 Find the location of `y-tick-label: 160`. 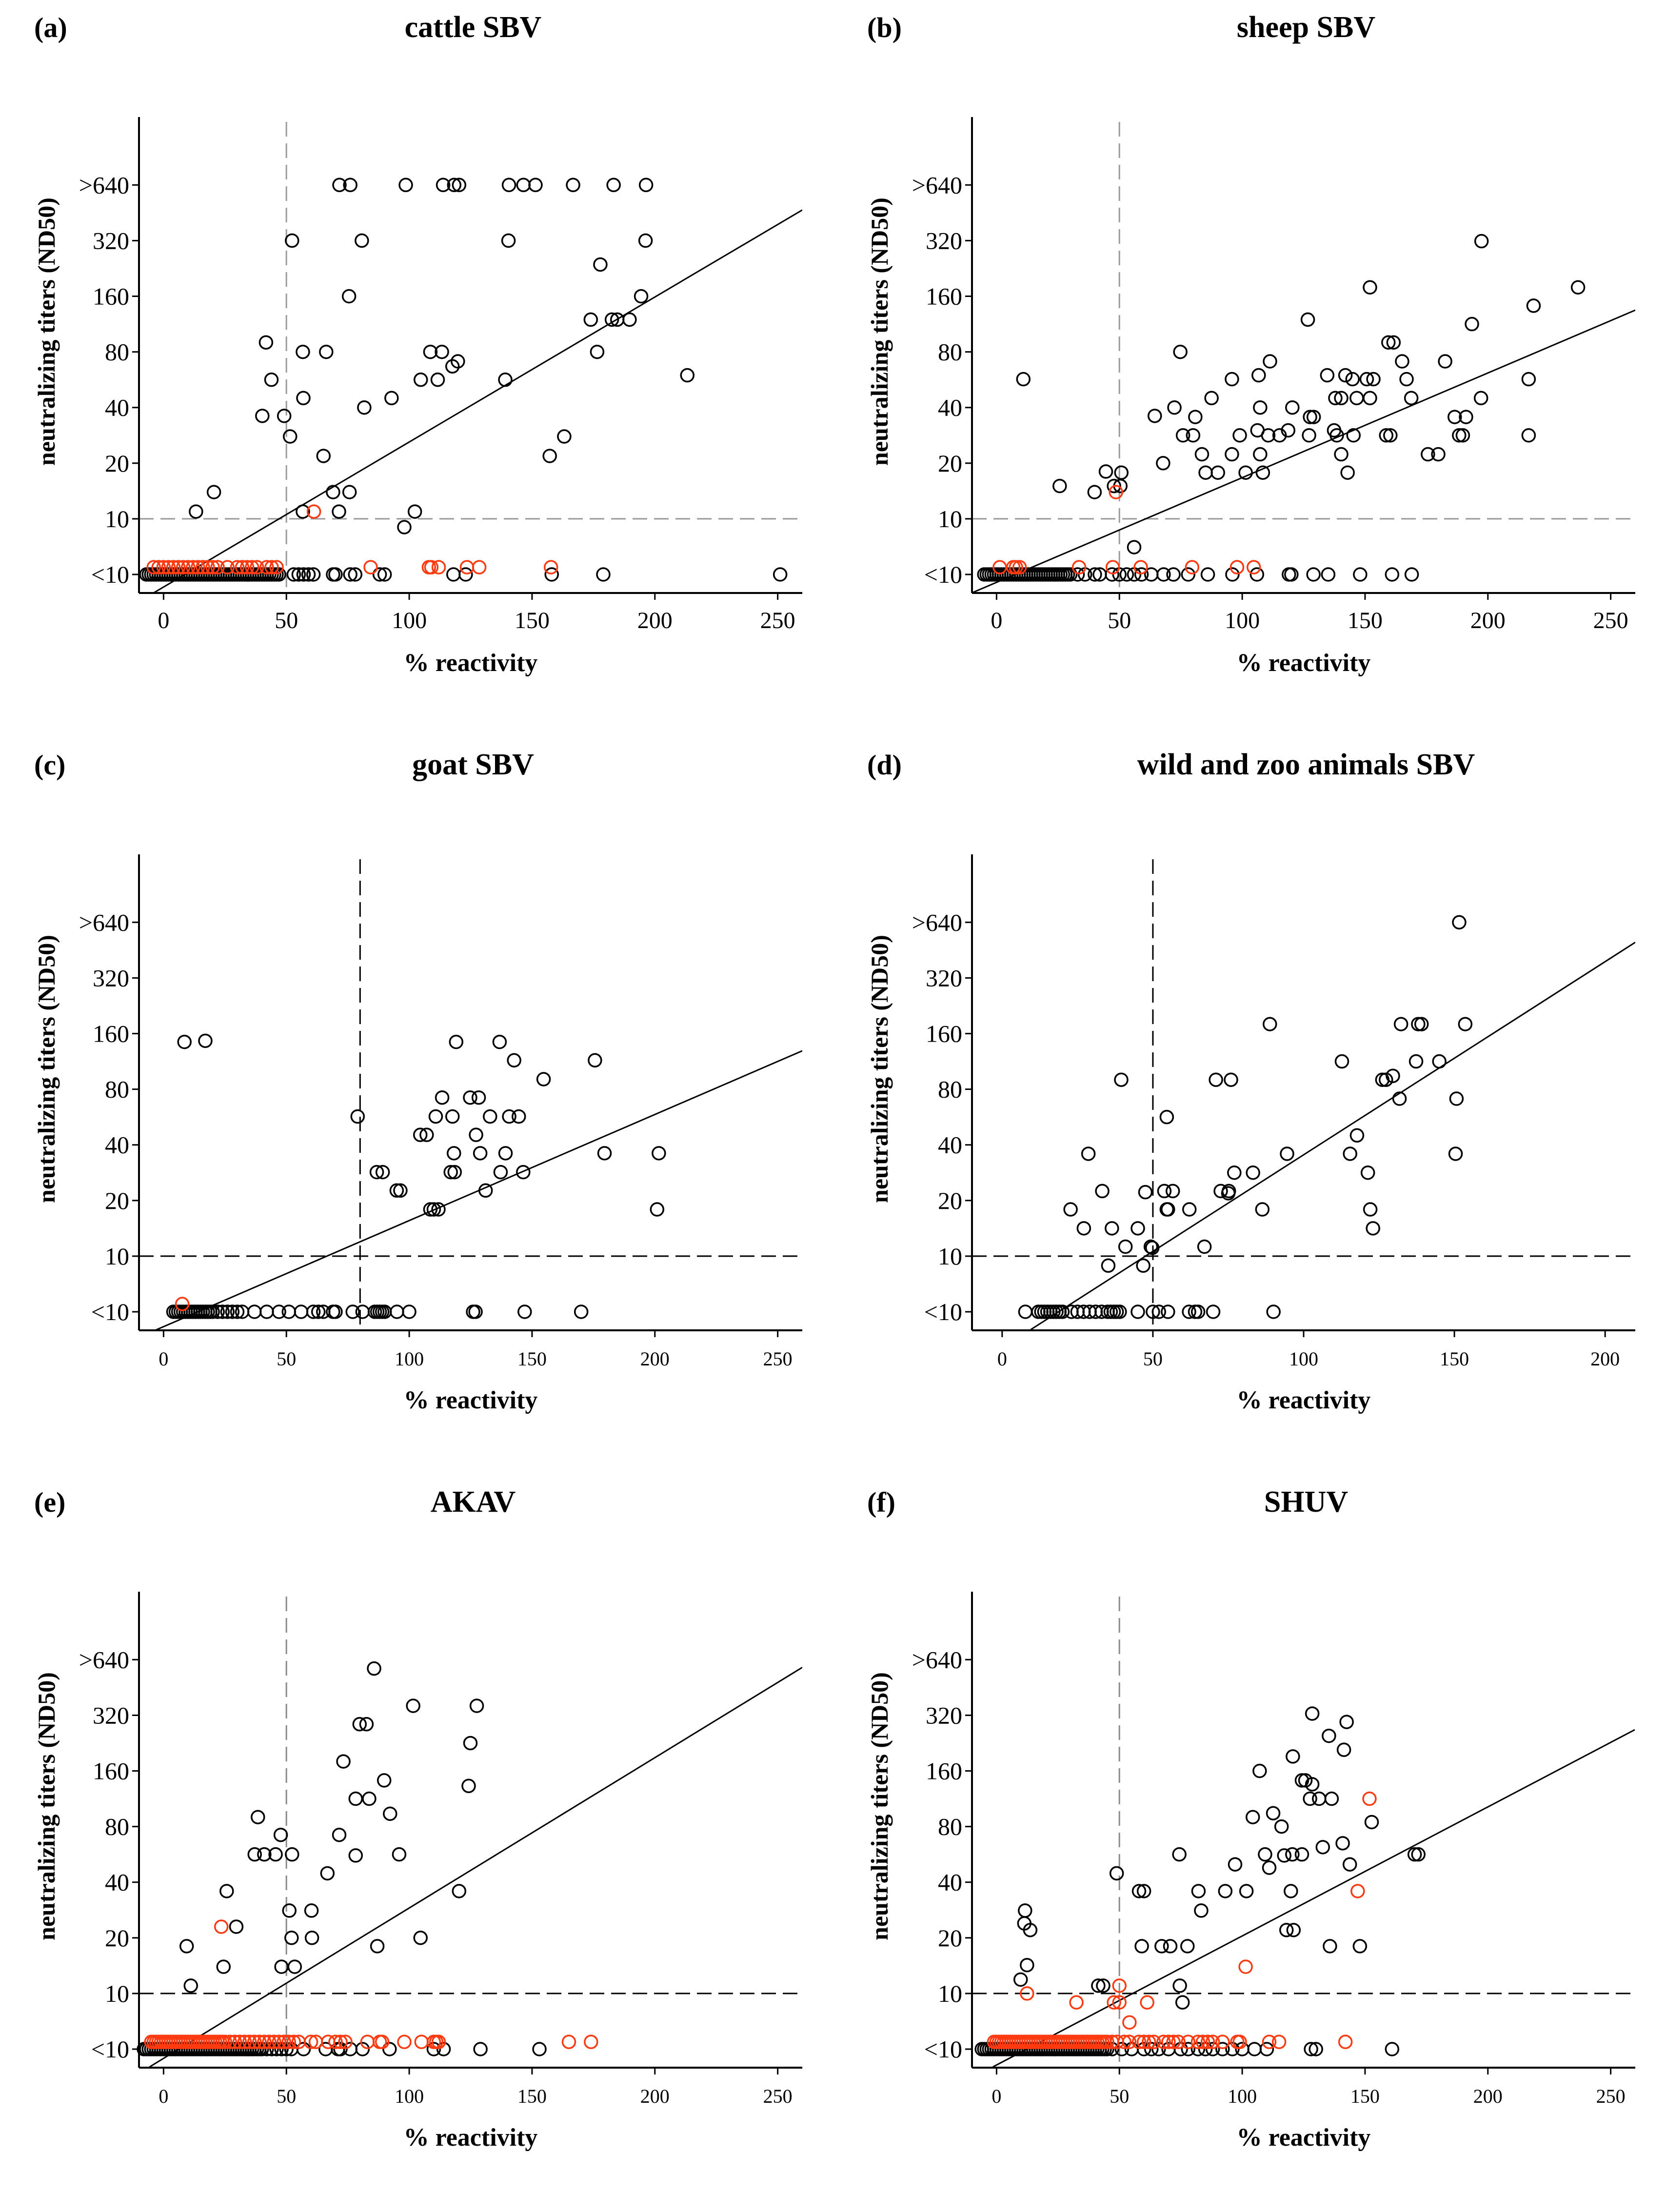

y-tick-label: 160 is located at coordinates (944, 1771).